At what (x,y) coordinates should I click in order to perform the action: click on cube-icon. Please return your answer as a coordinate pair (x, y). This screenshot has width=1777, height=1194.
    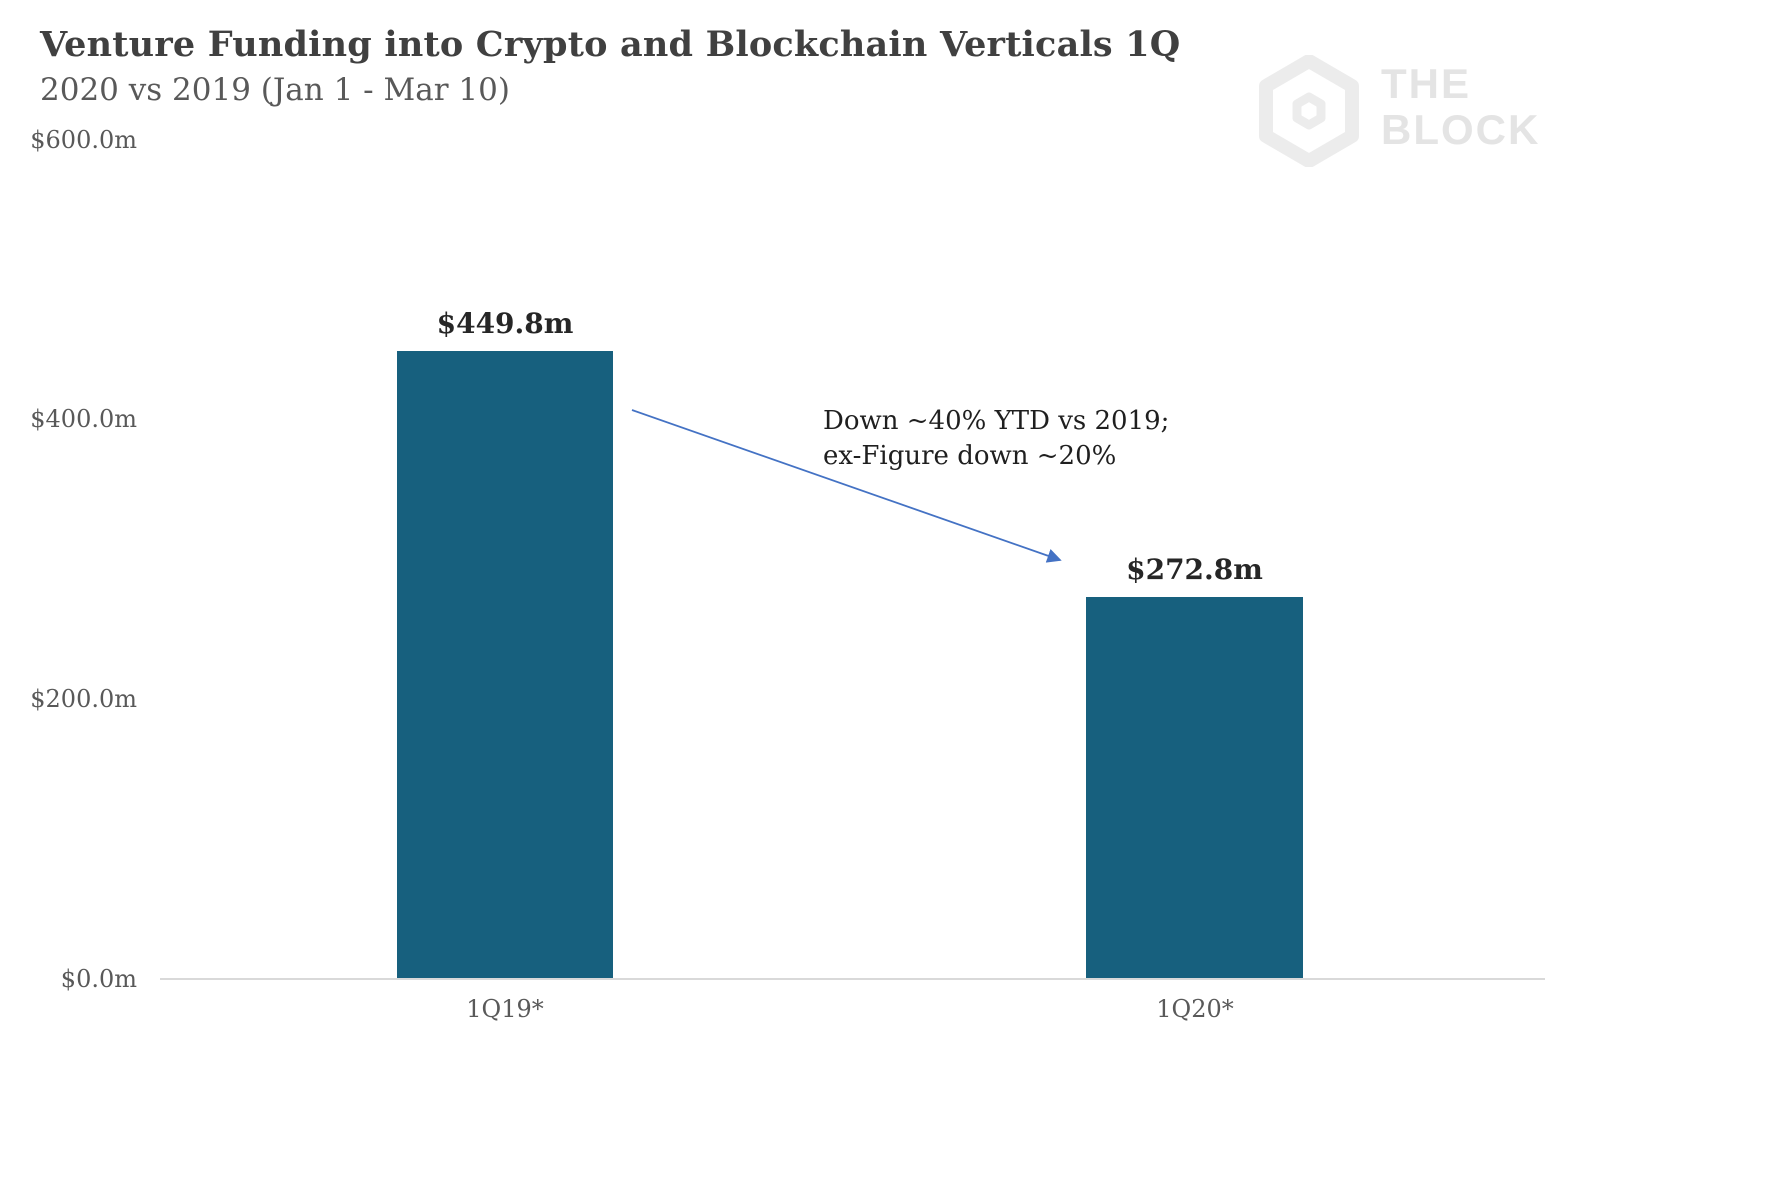
    Looking at the image, I should click on (1309, 111).